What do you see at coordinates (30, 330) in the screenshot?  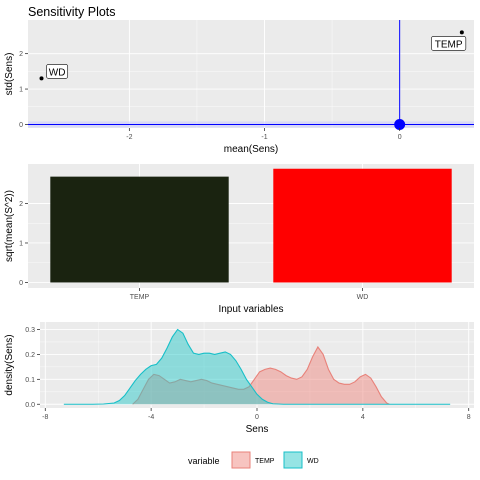 I see `density-ytick-label: 0.3` at bounding box center [30, 330].